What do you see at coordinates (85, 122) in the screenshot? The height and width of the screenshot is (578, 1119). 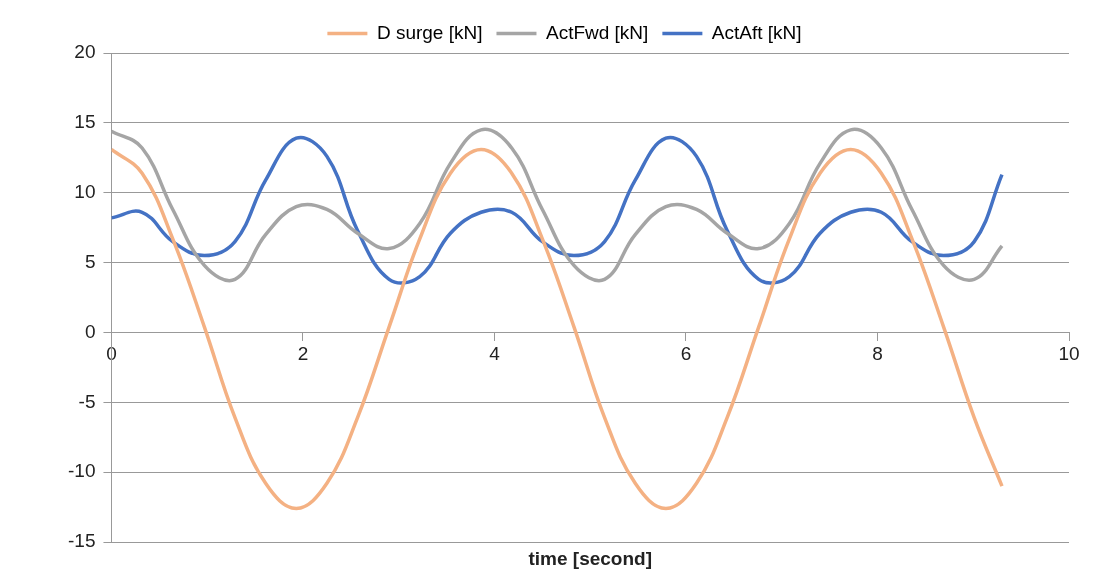 I see `y-tick-label: 15` at bounding box center [85, 122].